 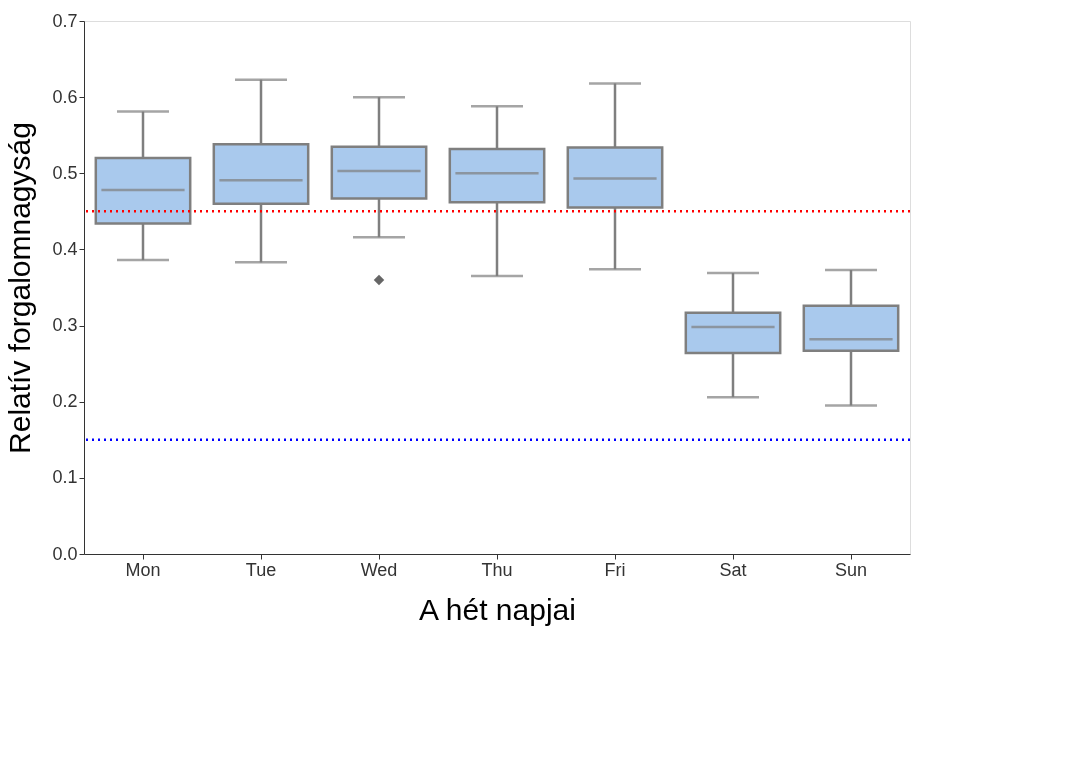 I want to click on y-tick-label: 0.5, so click(x=65, y=172).